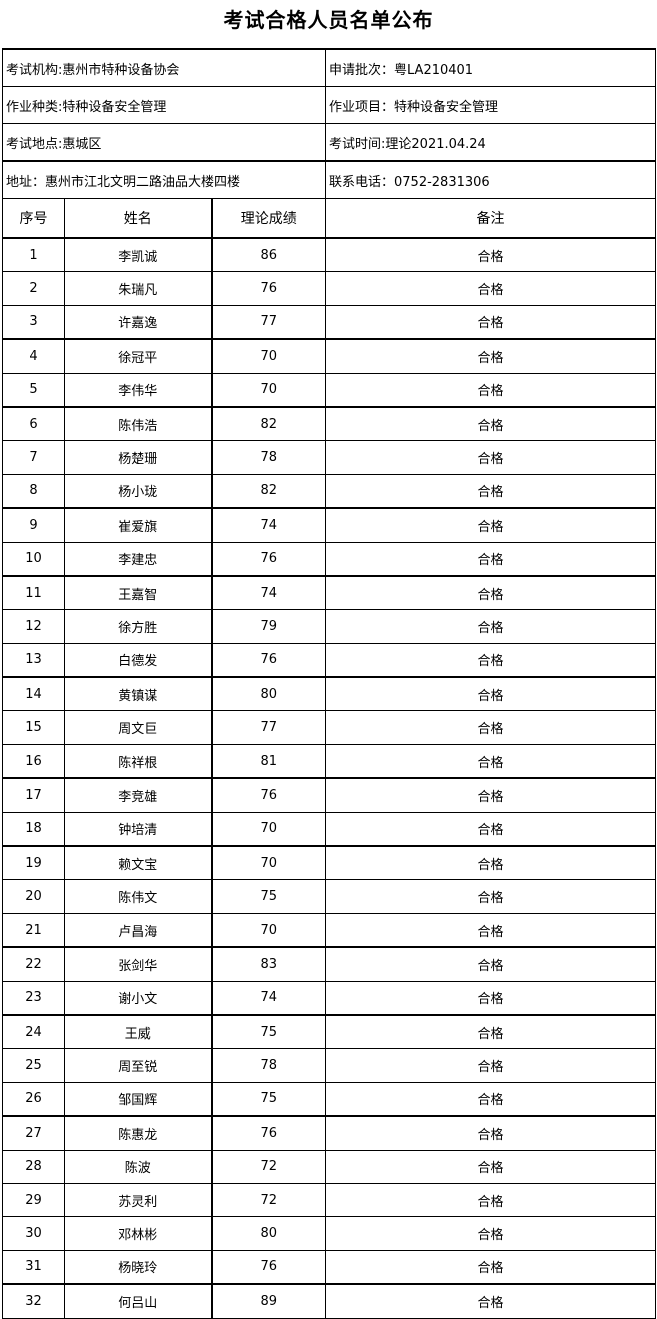 Image resolution: width=657 pixels, height=1319 pixels. What do you see at coordinates (138, 1065) in the screenshot?
I see `cell-name: 周至锐` at bounding box center [138, 1065].